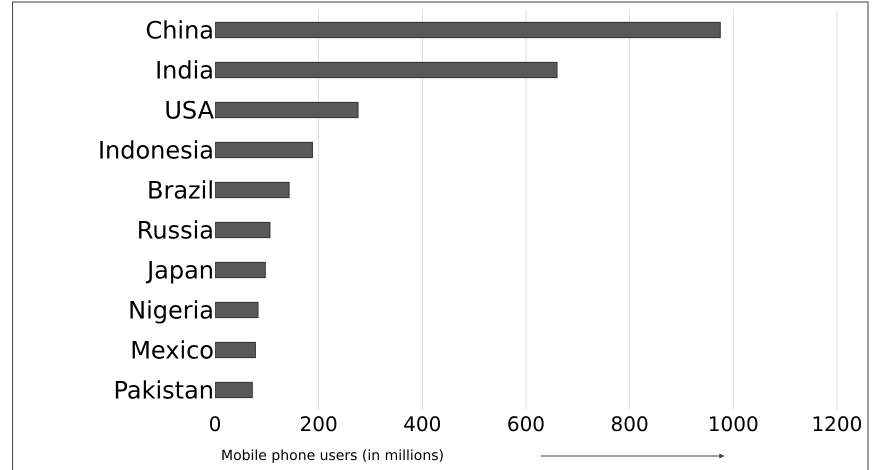 Image resolution: width=873 pixels, height=470 pixels. I want to click on x-axis-title: Mobile phone users (in millions), so click(332, 456).